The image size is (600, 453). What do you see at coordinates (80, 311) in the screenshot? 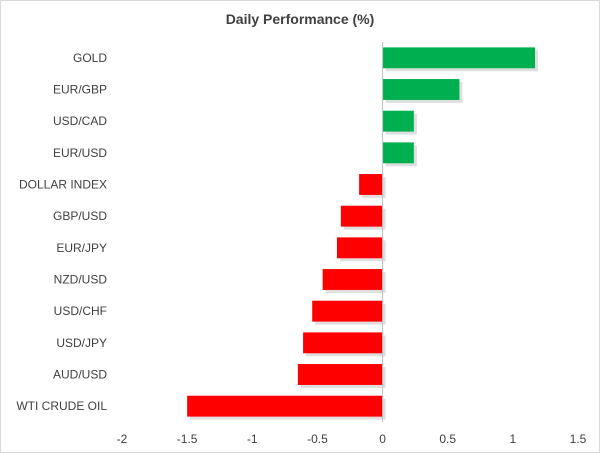
I see `category-label: USD/CHF` at bounding box center [80, 311].